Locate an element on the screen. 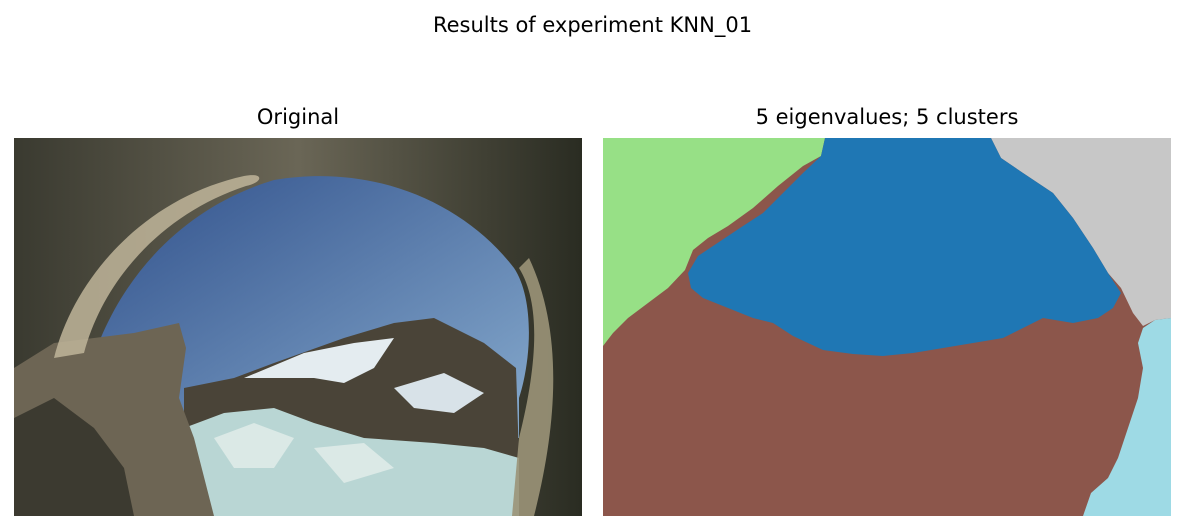 This screenshot has height=531, width=1185. cave-right-wall is located at coordinates (533, 387).